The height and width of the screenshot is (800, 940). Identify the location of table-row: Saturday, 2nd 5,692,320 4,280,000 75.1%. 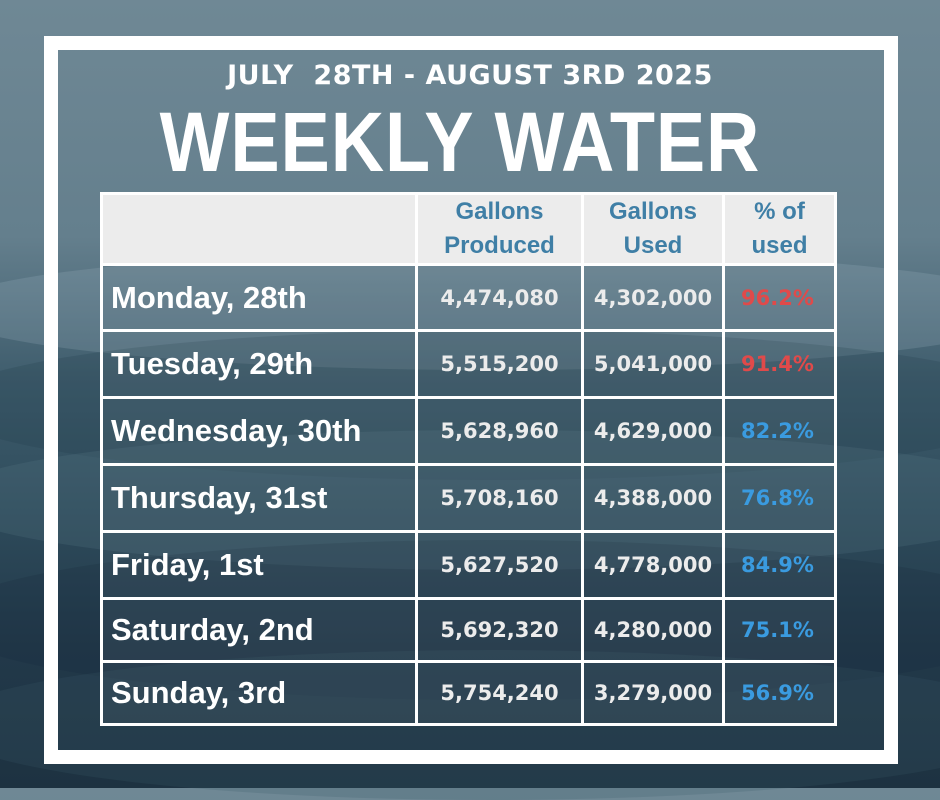
(468, 630).